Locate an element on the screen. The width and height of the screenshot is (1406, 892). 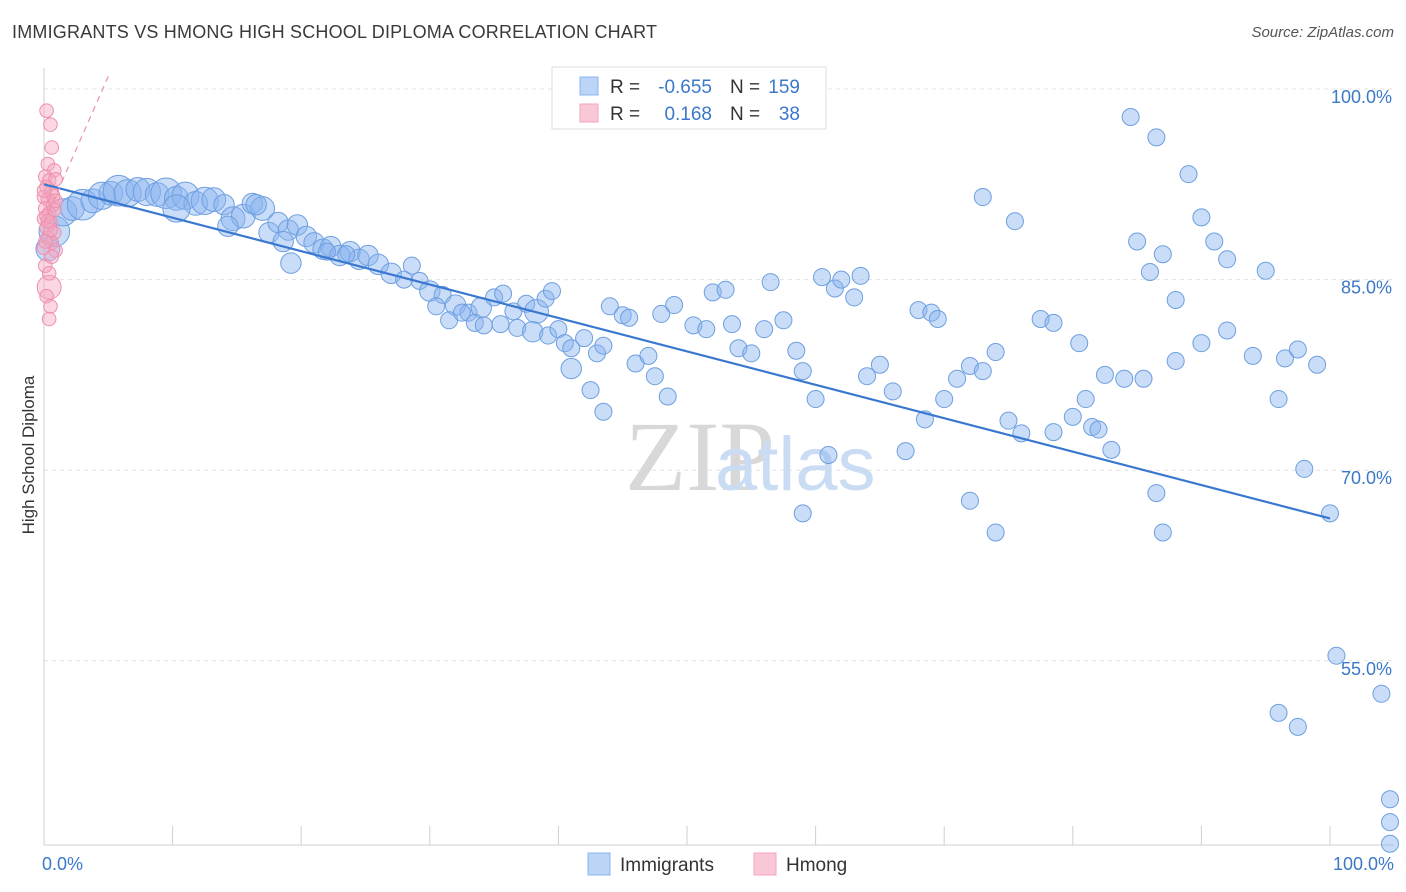
bottom-legend: Immigrants Hmong is located at coordinates (717, 864).